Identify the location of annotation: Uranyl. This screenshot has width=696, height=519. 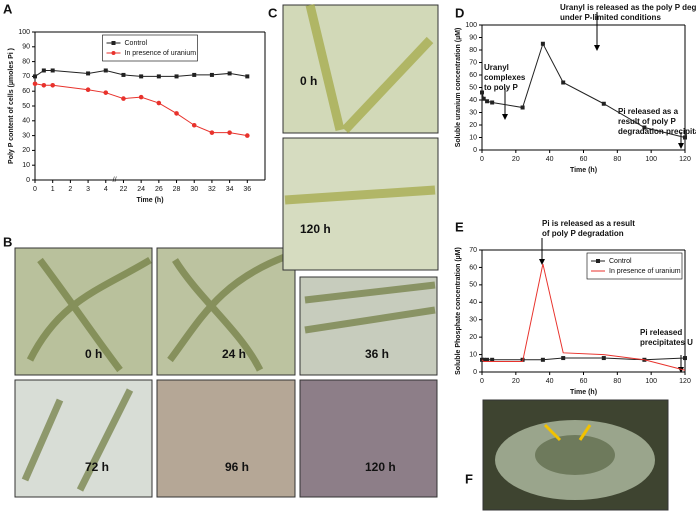
(496, 67).